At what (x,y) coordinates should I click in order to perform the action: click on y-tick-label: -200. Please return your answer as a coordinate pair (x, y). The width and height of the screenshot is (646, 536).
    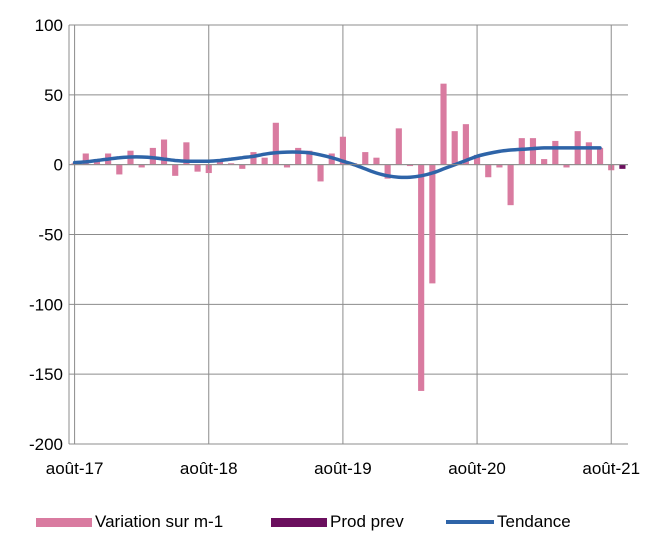
    Looking at the image, I should click on (46, 444).